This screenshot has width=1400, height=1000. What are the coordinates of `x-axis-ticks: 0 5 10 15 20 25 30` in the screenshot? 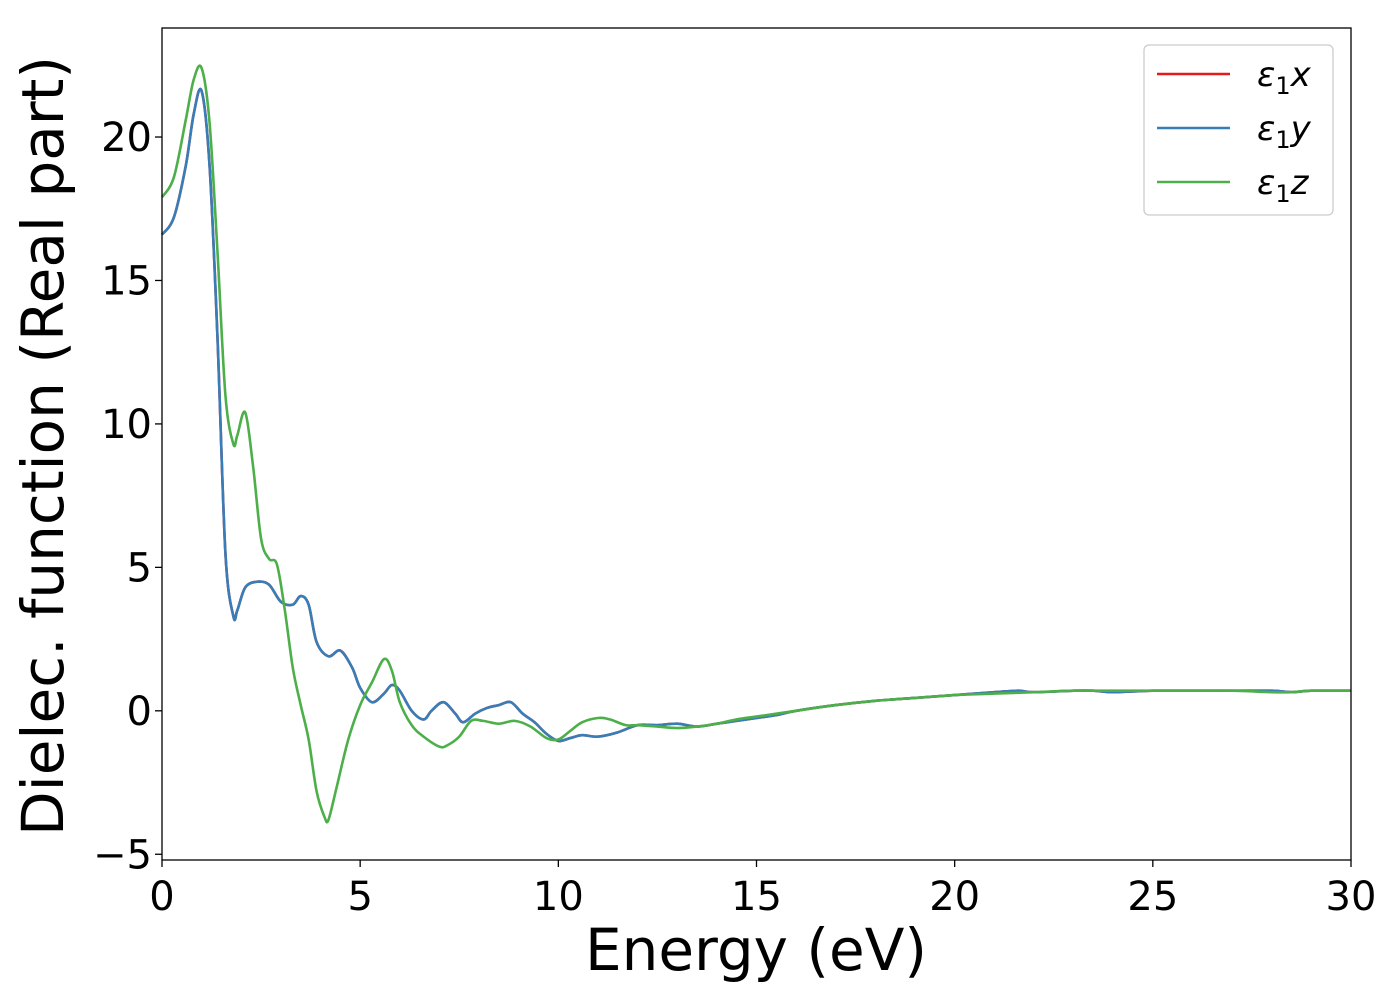 It's located at (762, 890).